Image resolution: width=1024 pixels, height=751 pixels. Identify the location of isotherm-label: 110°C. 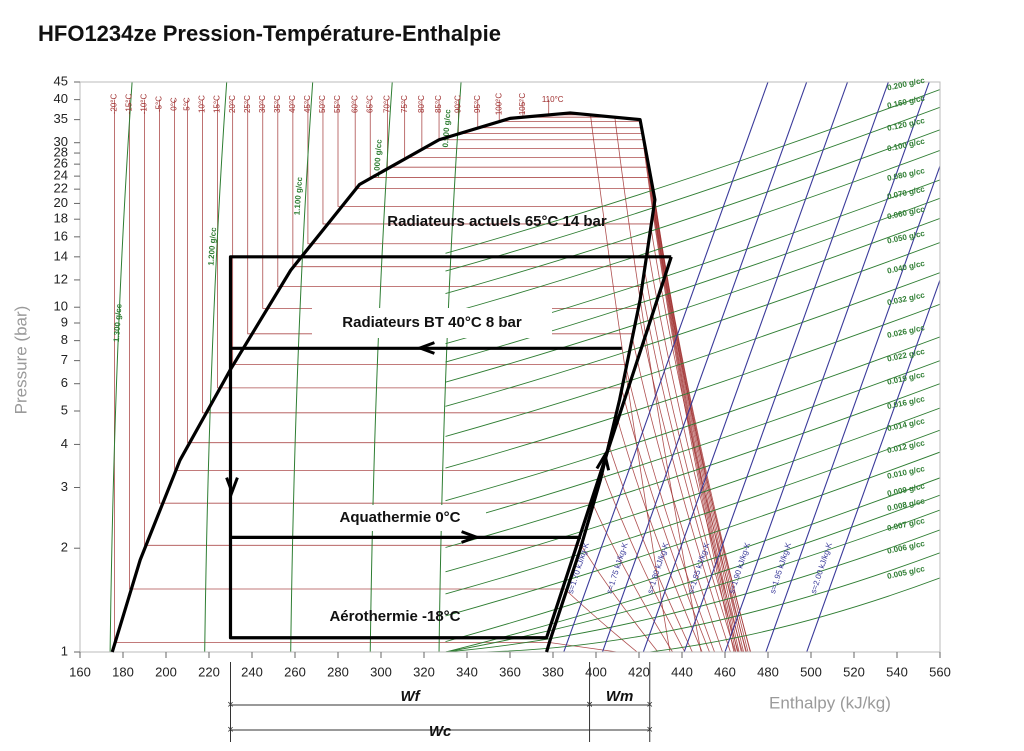
(553, 99).